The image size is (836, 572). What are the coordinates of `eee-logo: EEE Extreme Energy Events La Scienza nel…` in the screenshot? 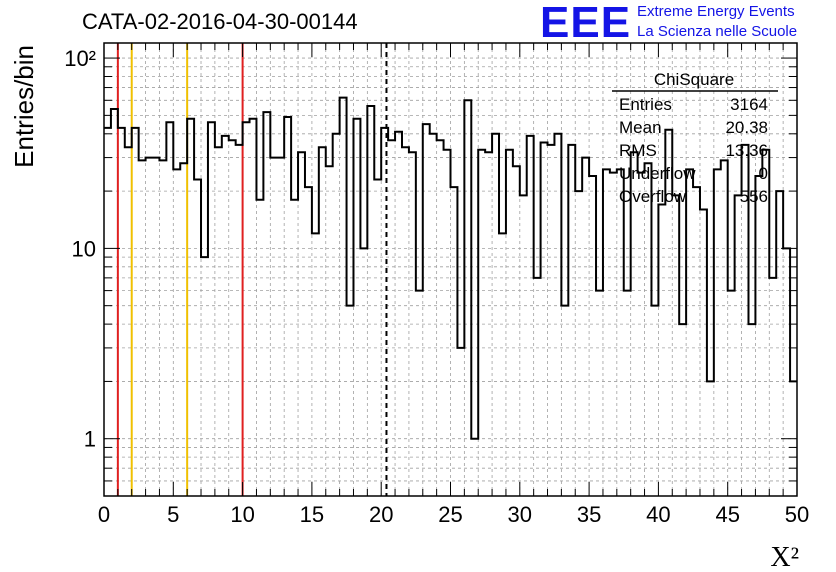 It's located at (688, 23).